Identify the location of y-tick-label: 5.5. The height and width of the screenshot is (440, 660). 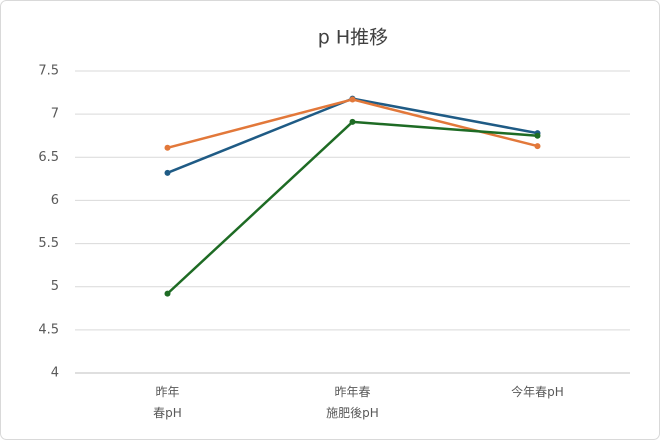
(48, 243).